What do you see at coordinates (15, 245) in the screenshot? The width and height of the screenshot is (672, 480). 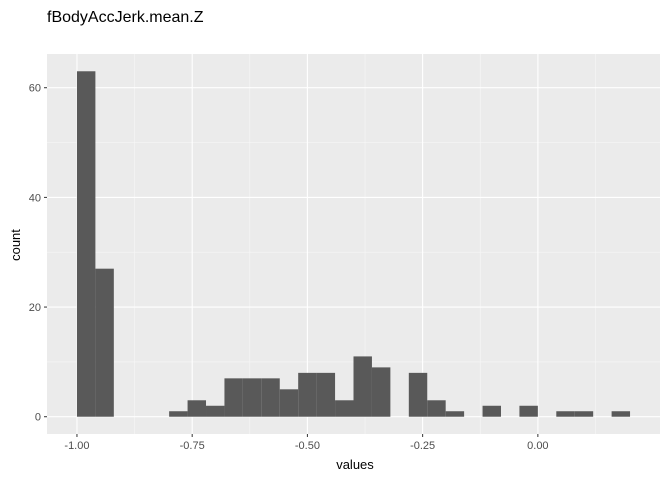 I see `y-axis-title: count` at bounding box center [15, 245].